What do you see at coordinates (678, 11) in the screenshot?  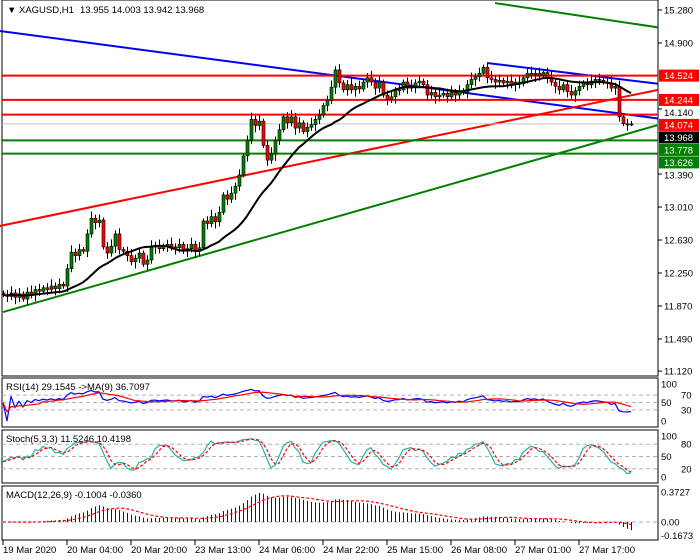 I see `price-tick-label: 15.280` at bounding box center [678, 11].